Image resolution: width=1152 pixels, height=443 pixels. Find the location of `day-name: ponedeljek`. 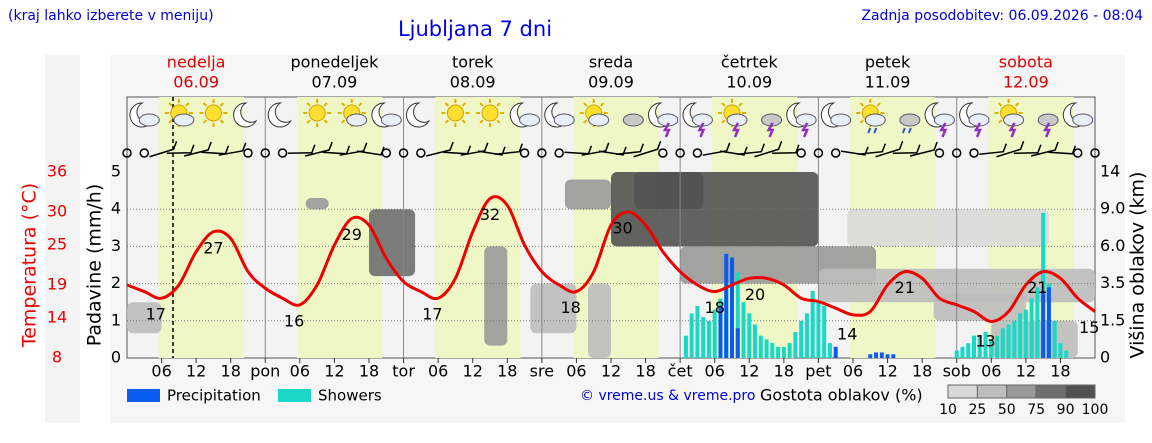

day-name: ponedeljek is located at coordinates (334, 62).